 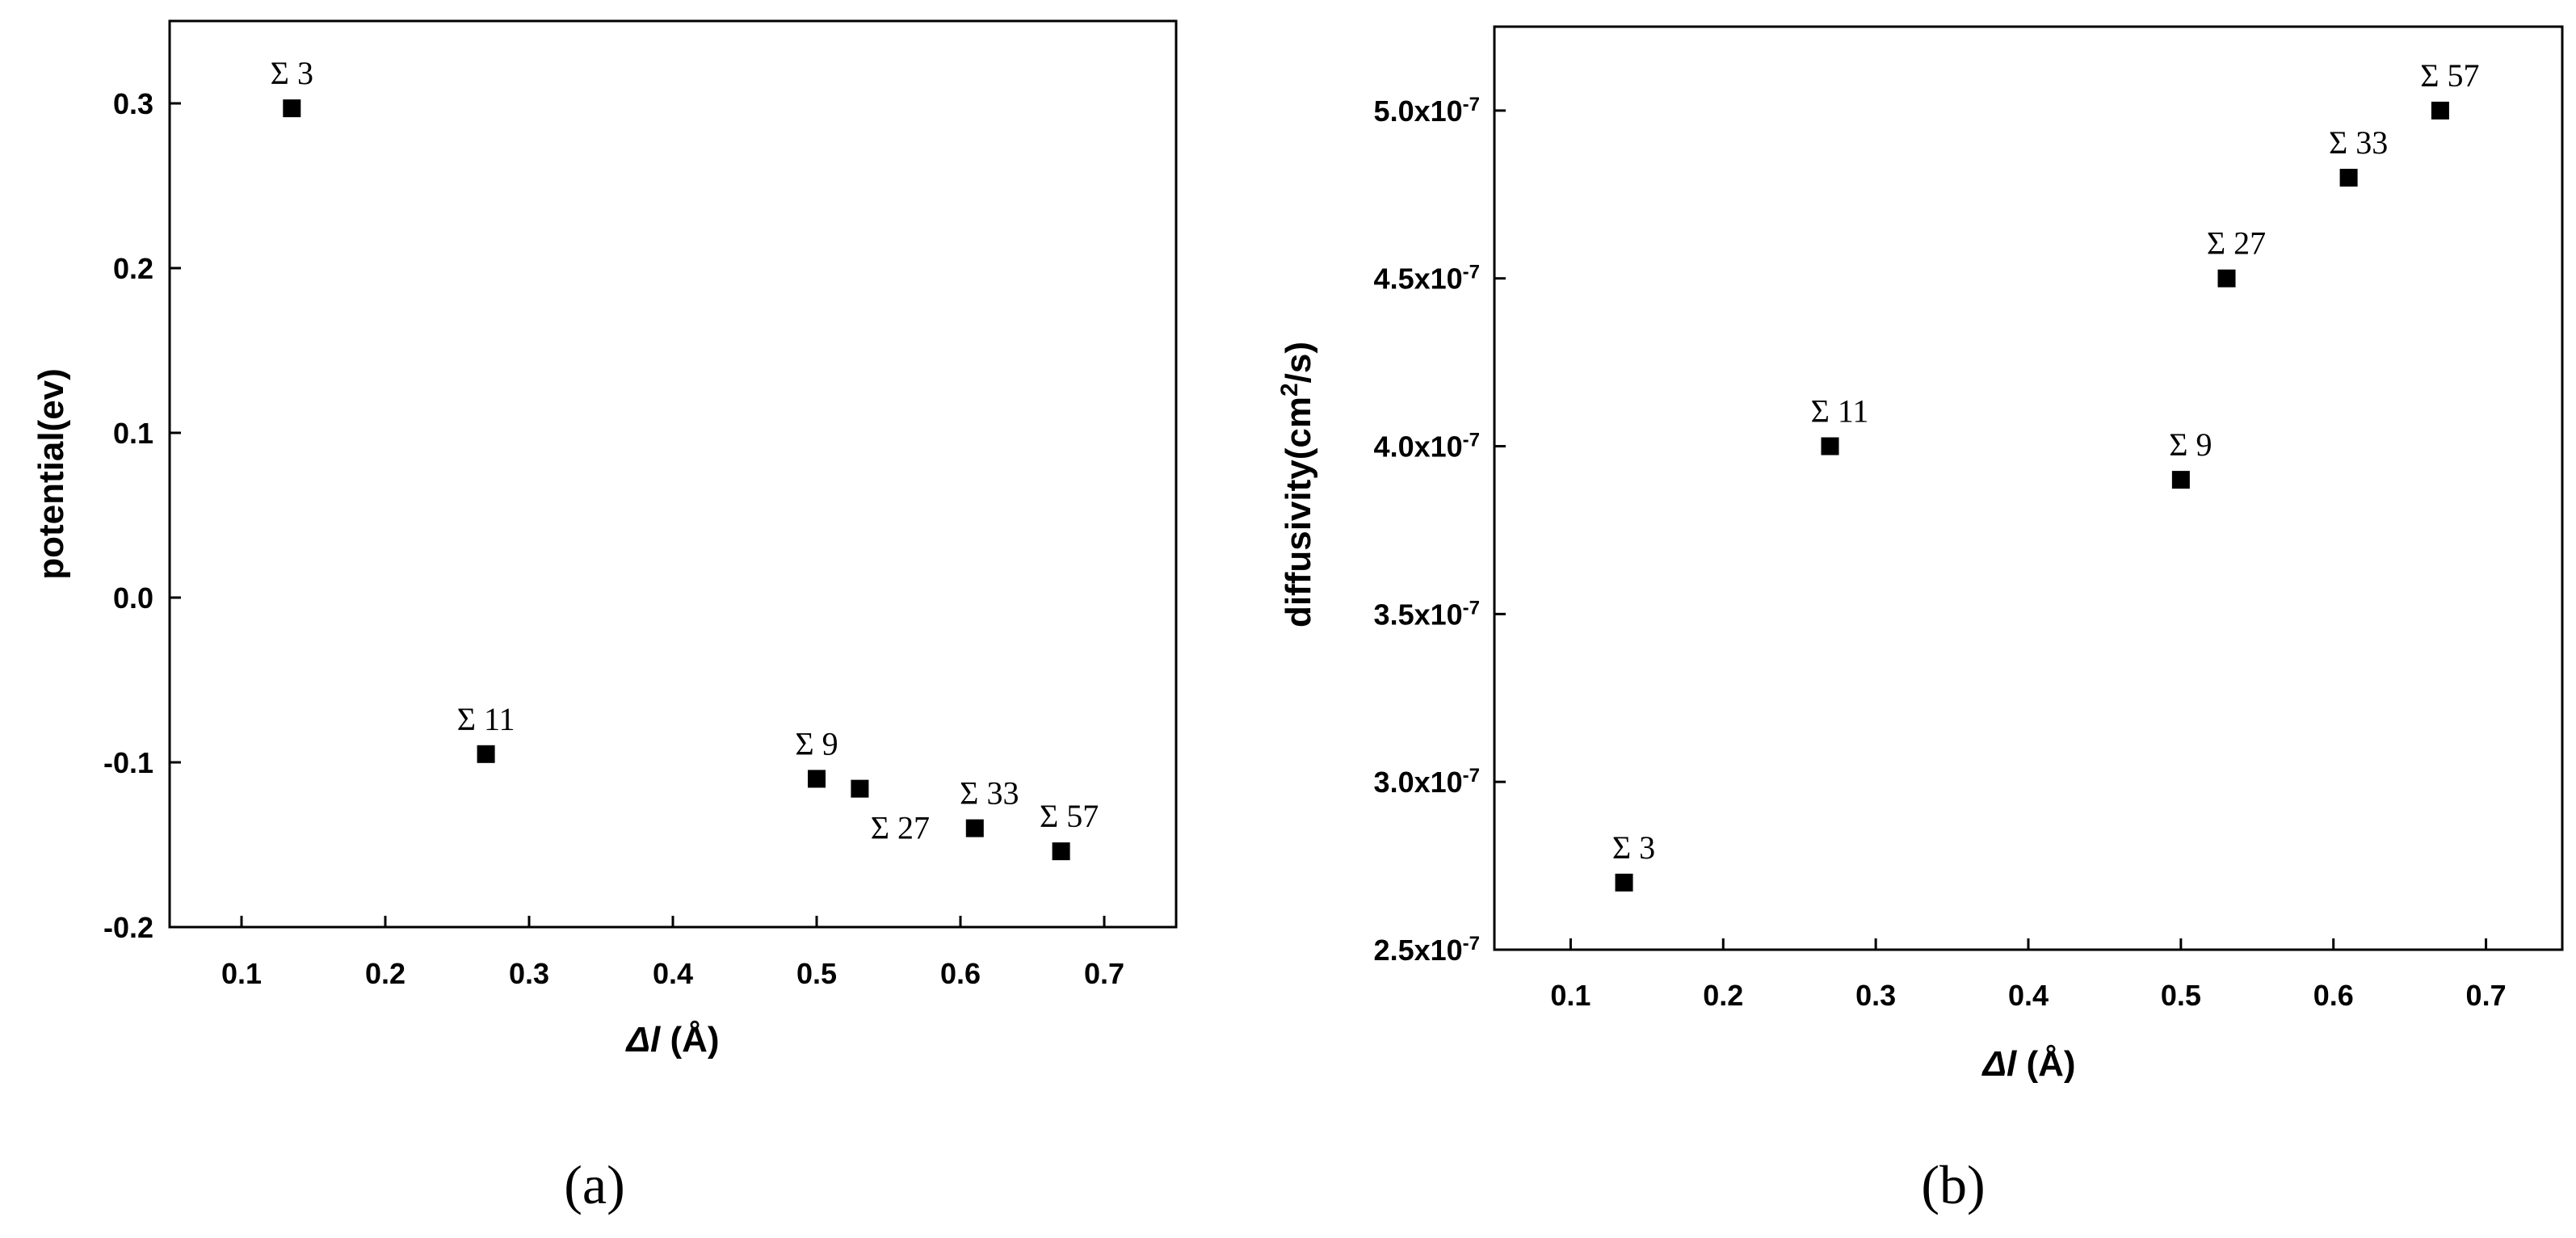 What do you see at coordinates (2028, 975) in the screenshot?
I see `panel-b-x-axis: 0.1 0.2 0.3 0.4 0.5 0.6 0.7` at bounding box center [2028, 975].